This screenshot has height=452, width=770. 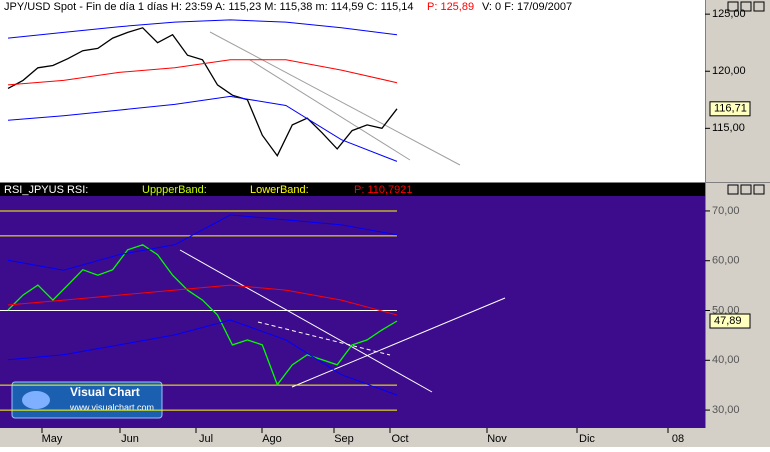 What do you see at coordinates (726, 211) in the screenshot?
I see `y-tick-label: 70,00` at bounding box center [726, 211].